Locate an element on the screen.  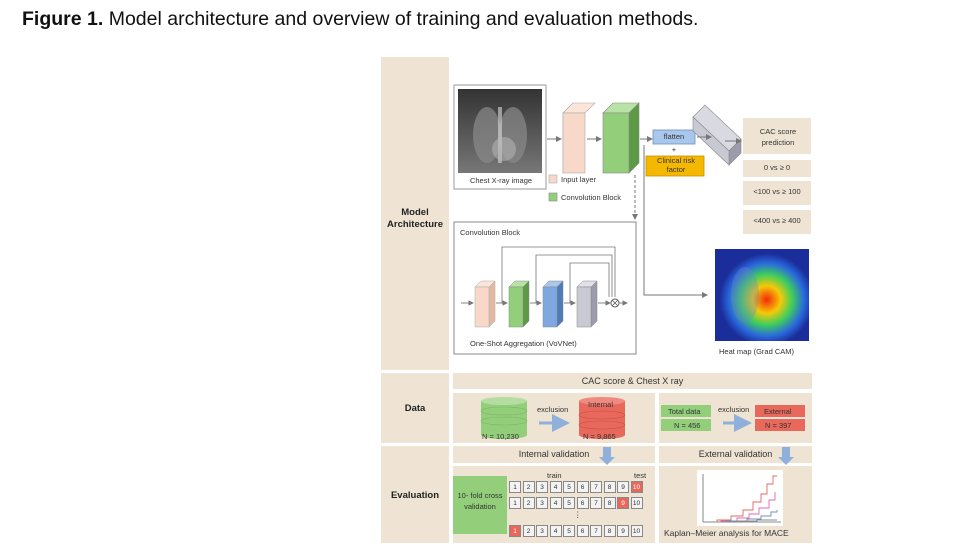
exclusion-label-external: exclusion is located at coordinates (734, 409).